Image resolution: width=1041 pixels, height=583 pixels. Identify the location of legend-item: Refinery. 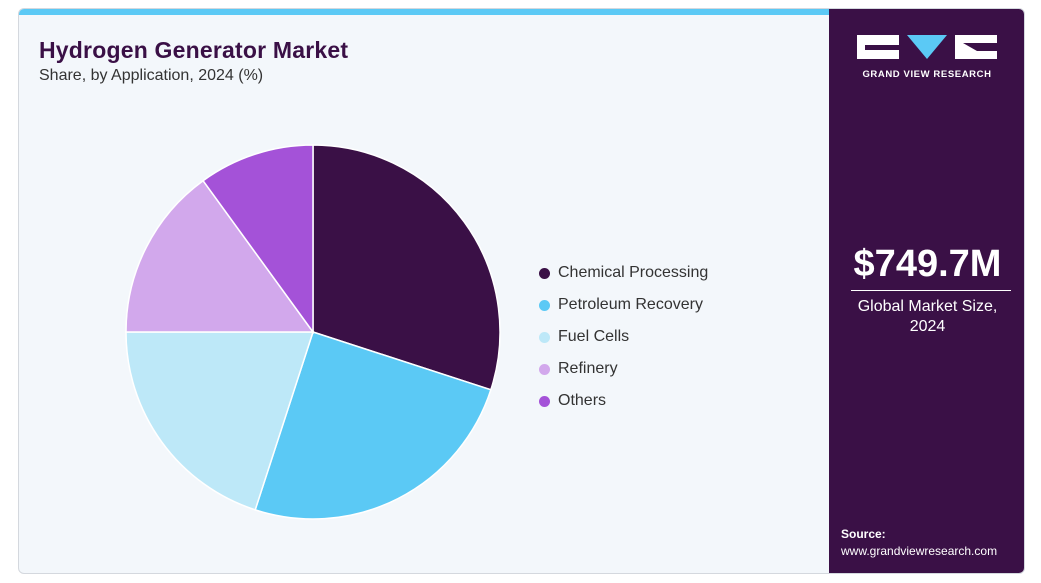
(623, 369).